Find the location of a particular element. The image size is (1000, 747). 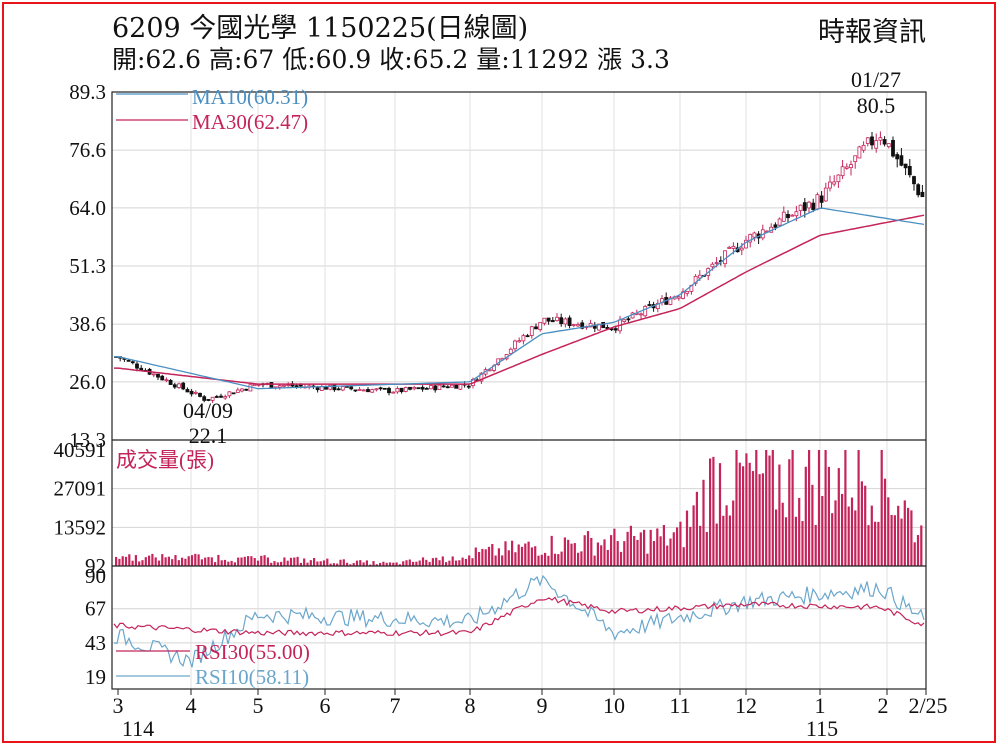

x-tick-label: 5 is located at coordinates (258, 705).